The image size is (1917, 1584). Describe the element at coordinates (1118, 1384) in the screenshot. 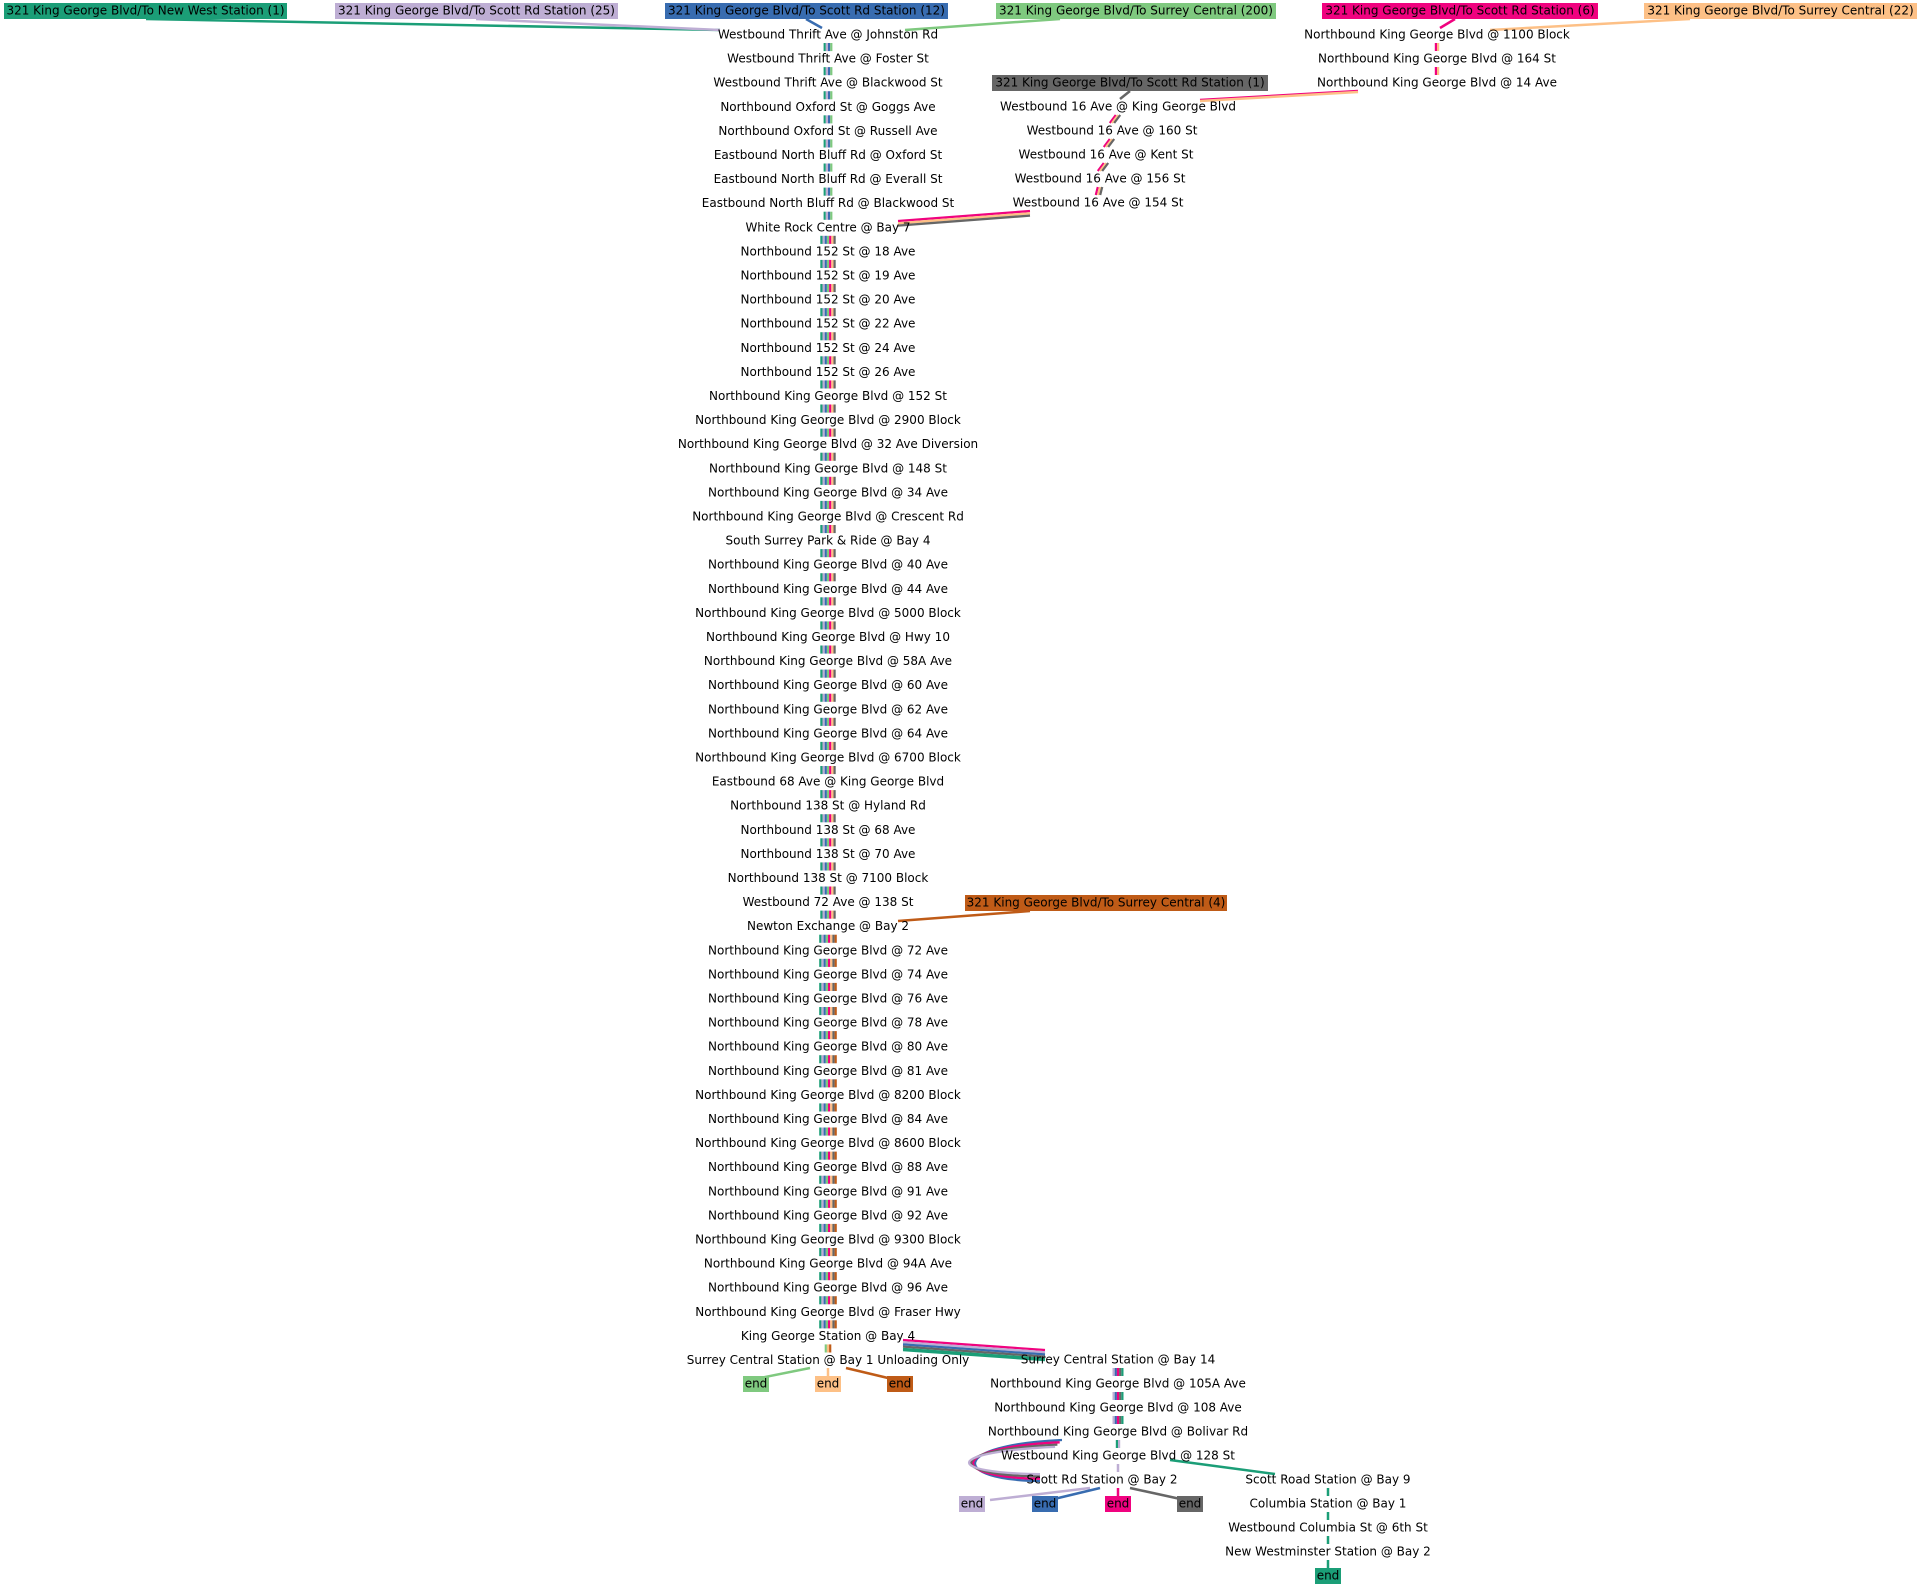

I see `stop-label: Northbound King George Blvd @ 105A Ave` at that location.